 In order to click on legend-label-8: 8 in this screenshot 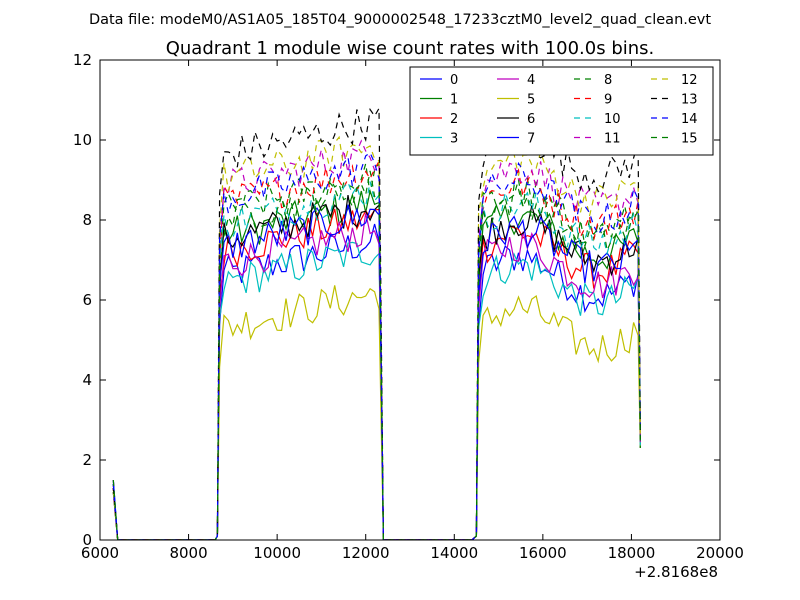, I will do `click(608, 80)`.